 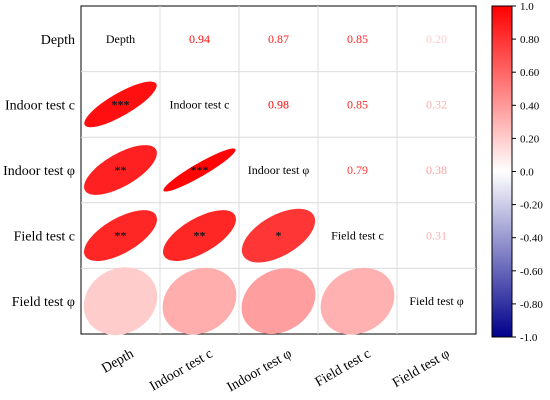 I want to click on diagonal-label: Depth, so click(x=120, y=39).